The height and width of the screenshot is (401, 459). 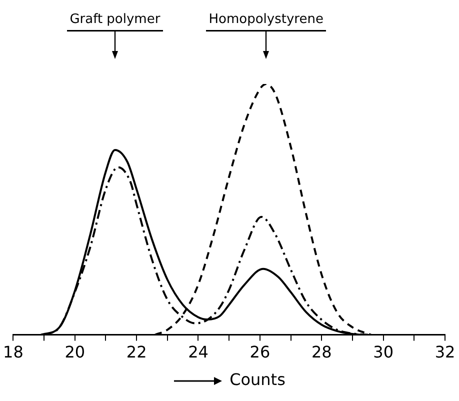 I want to click on x-axis-title: Counts, so click(x=258, y=379).